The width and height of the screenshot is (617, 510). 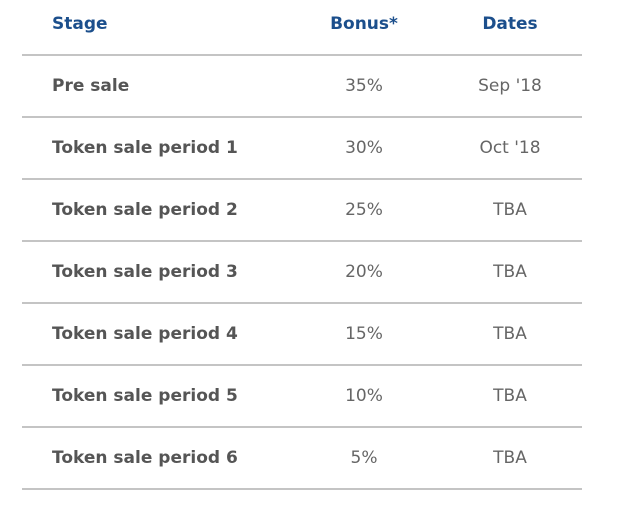 I want to click on stage-cell: Token sale period 2, so click(x=145, y=210).